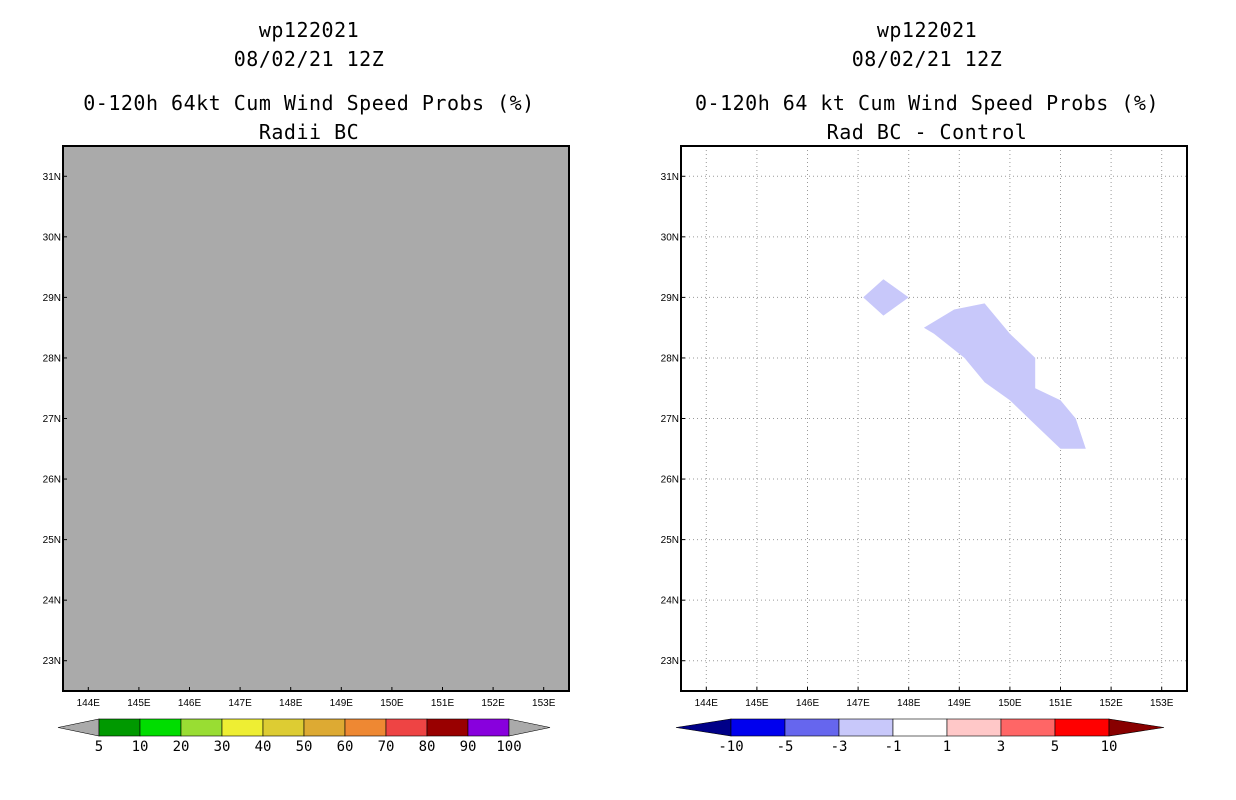 This screenshot has height=800, width=1236. I want to click on left-date: 08/02/21 12Z, so click(309, 59).